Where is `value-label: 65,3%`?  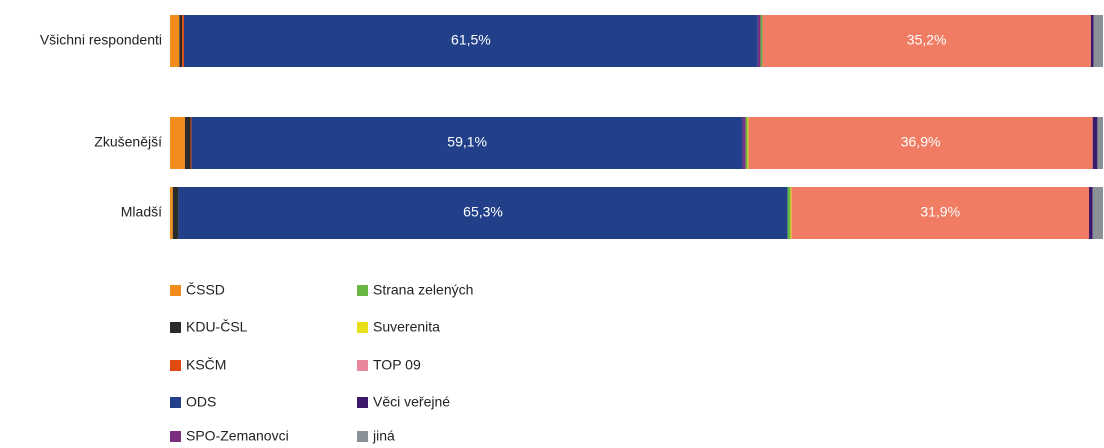 value-label: 65,3% is located at coordinates (483, 212).